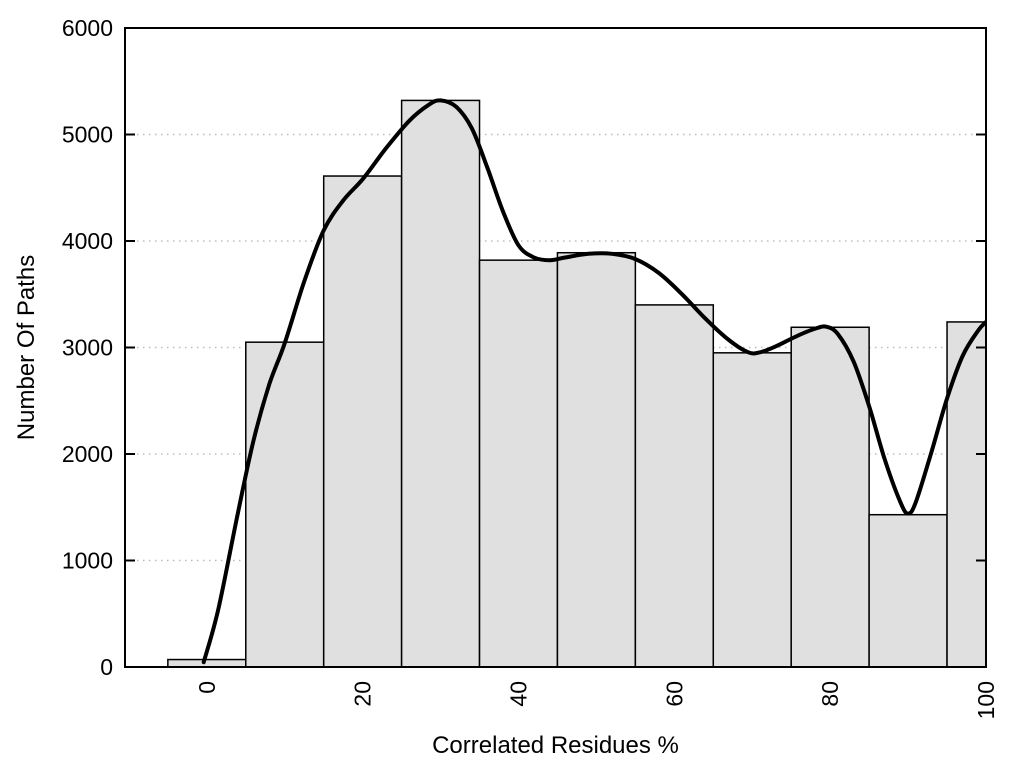 The height and width of the screenshot is (768, 1024). Describe the element at coordinates (87, 28) in the screenshot. I see `y-tick-label: 6000` at that location.